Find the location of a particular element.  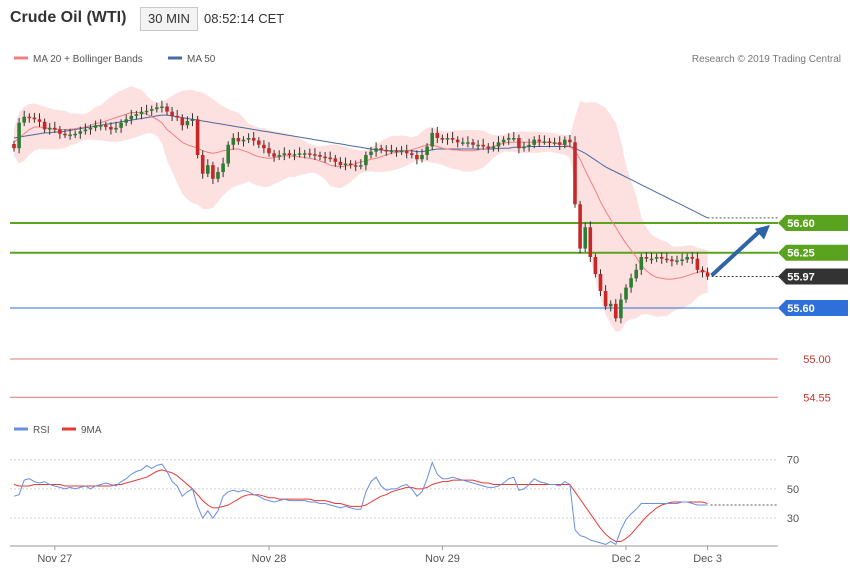

level-label-54.55: 54.55 is located at coordinates (817, 398).